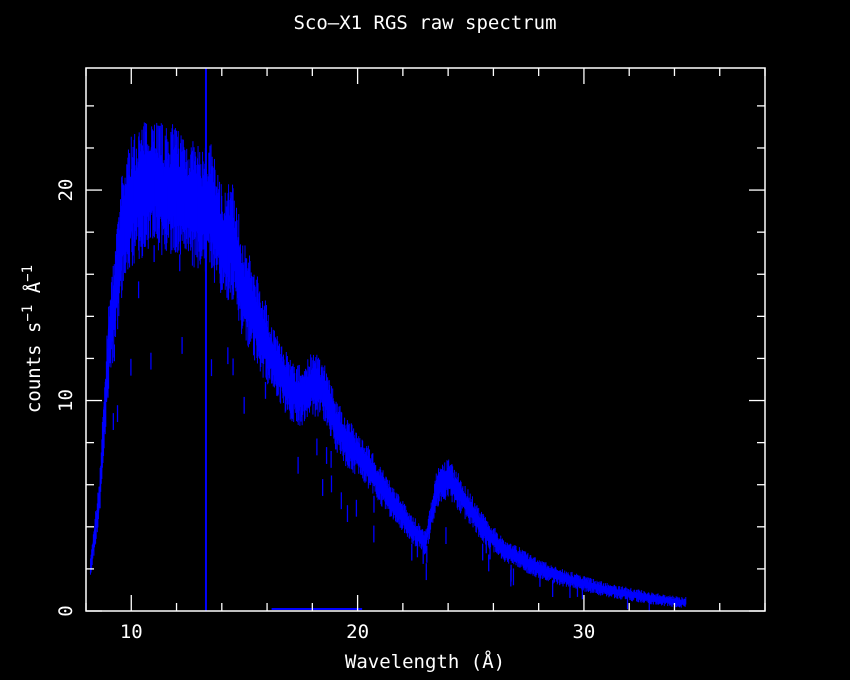 The image size is (850, 680). I want to click on chart-title: Sco—X1 RGS raw spectrum, so click(424, 23).